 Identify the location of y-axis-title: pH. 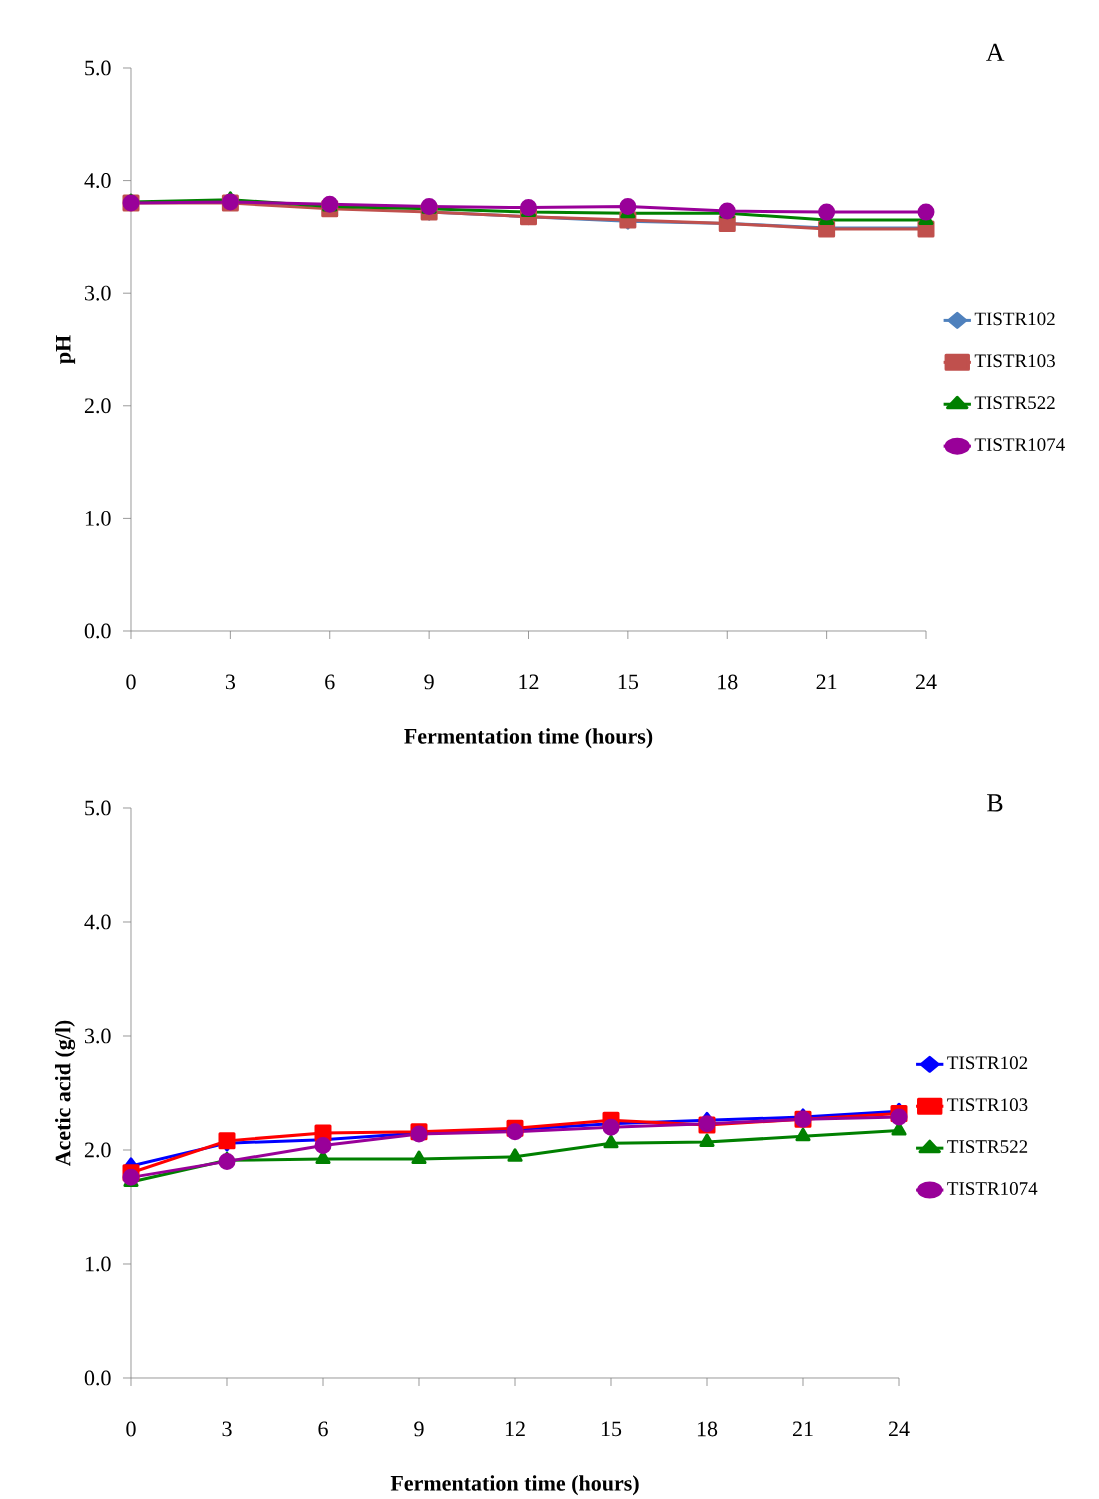
(66, 349).